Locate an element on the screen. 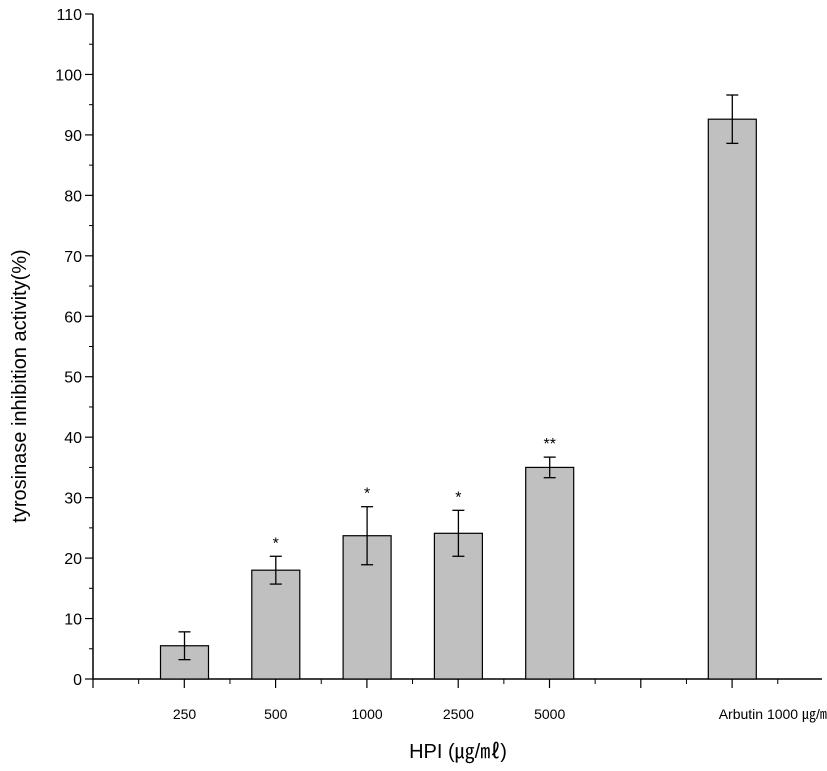 The height and width of the screenshot is (771, 827). y-tick-label: 0 is located at coordinates (77, 680).